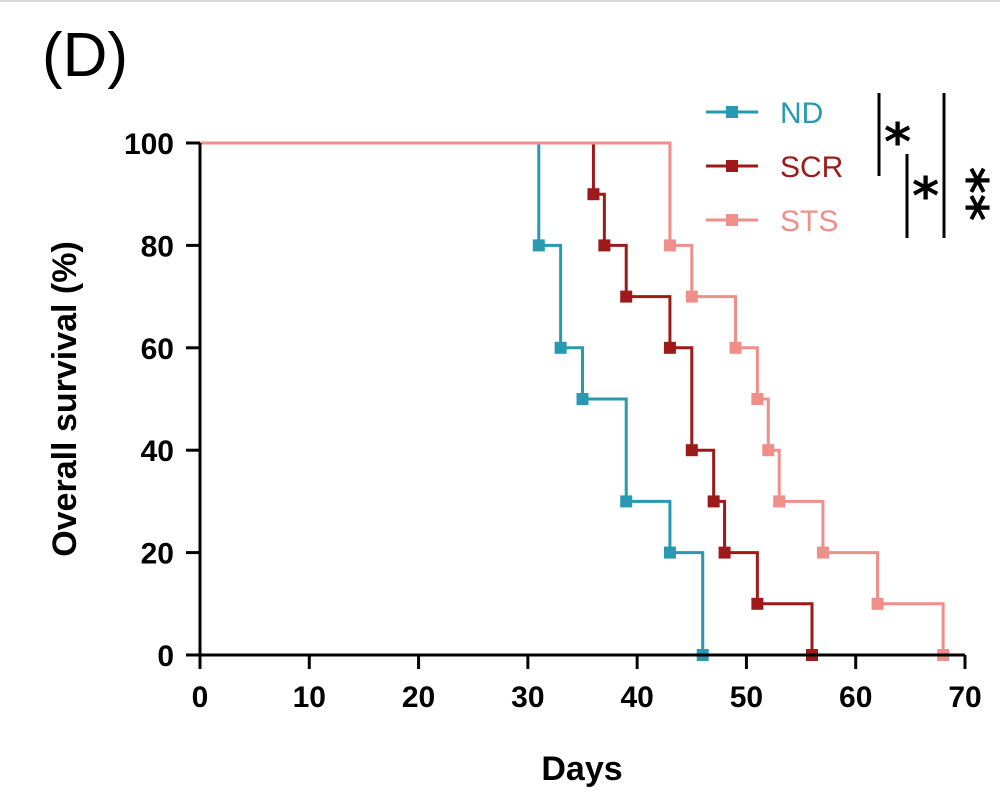  I want to click on legend-label-nd: ND, so click(801, 113).